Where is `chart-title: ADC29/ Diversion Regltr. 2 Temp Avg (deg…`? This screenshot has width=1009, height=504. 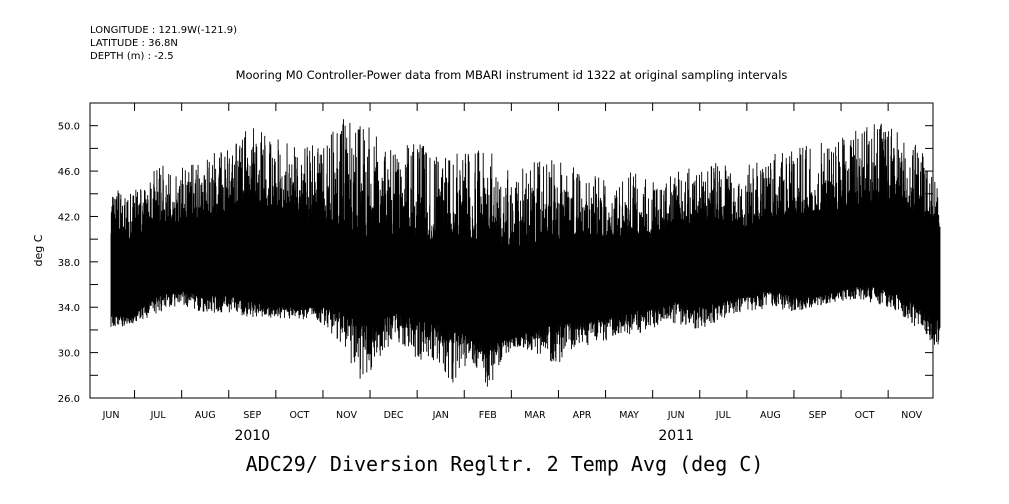
chart-title: ADC29/ Diversion Regltr. 2 Temp Avg (deg… is located at coordinates (504, 464).